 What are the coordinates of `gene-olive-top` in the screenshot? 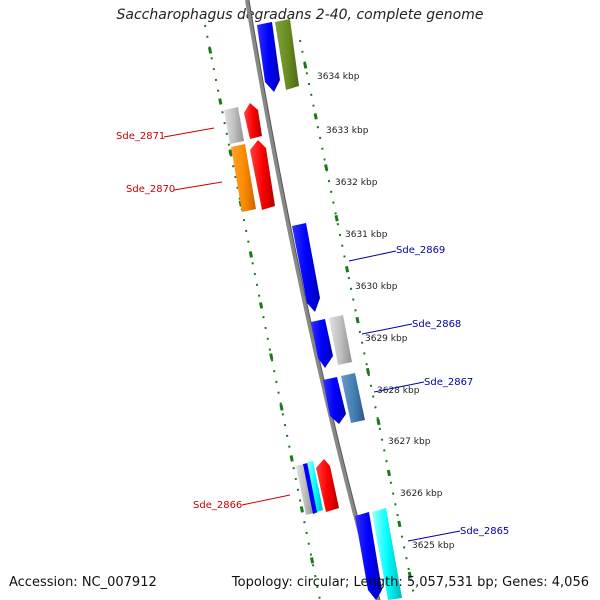 It's located at (287, 54).